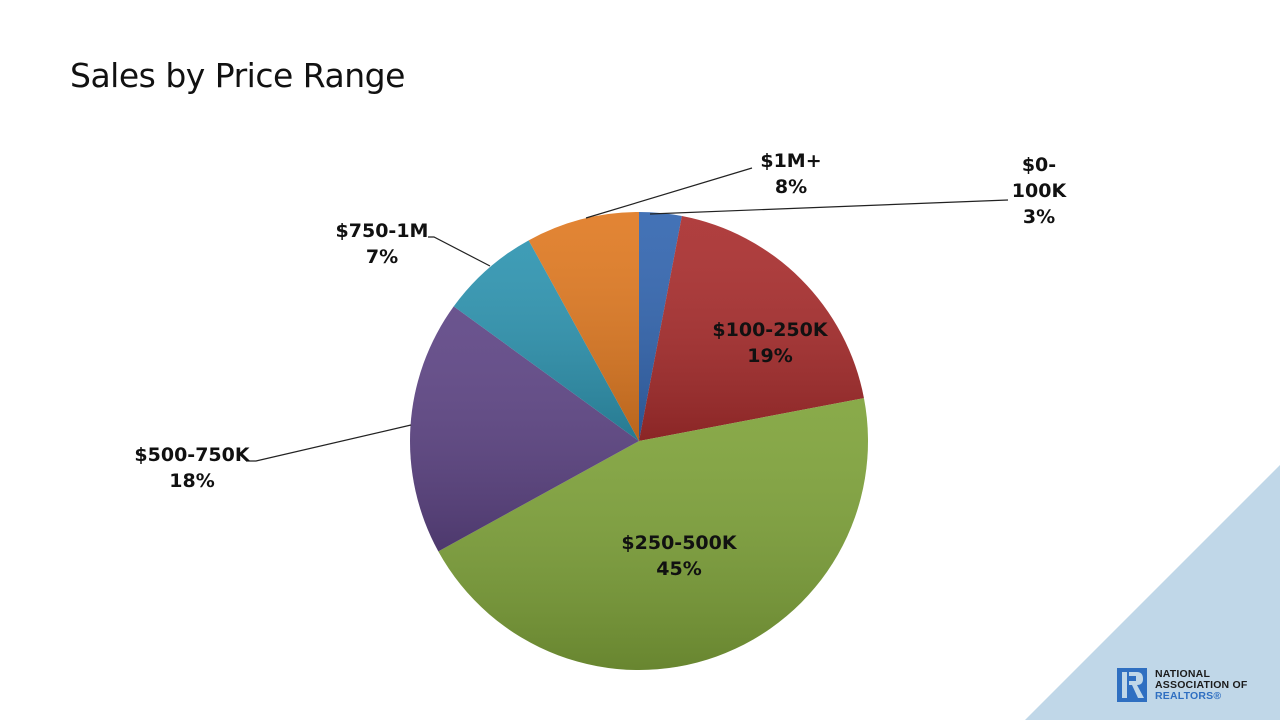  What do you see at coordinates (1188, 695) in the screenshot?
I see `logo-line-3: REALTORS®` at bounding box center [1188, 695].